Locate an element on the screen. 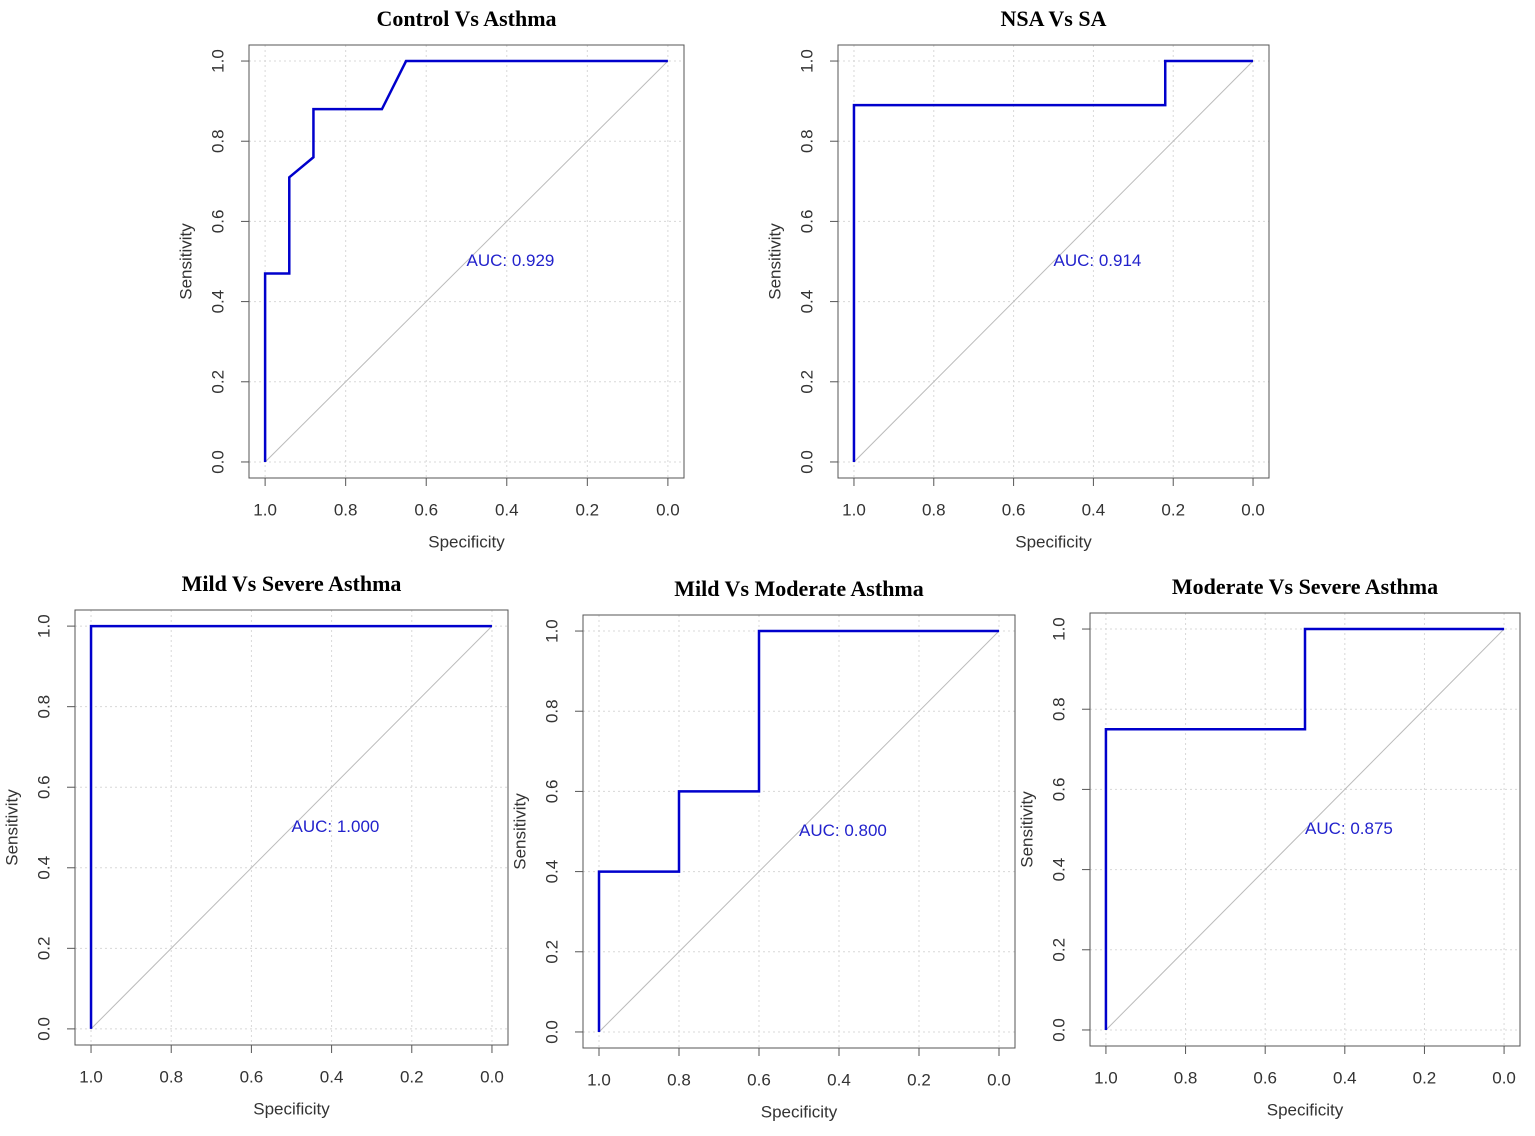 This screenshot has height=1136, width=1535. chart-title: Moderate Vs Severe Asthma is located at coordinates (1305, 586).